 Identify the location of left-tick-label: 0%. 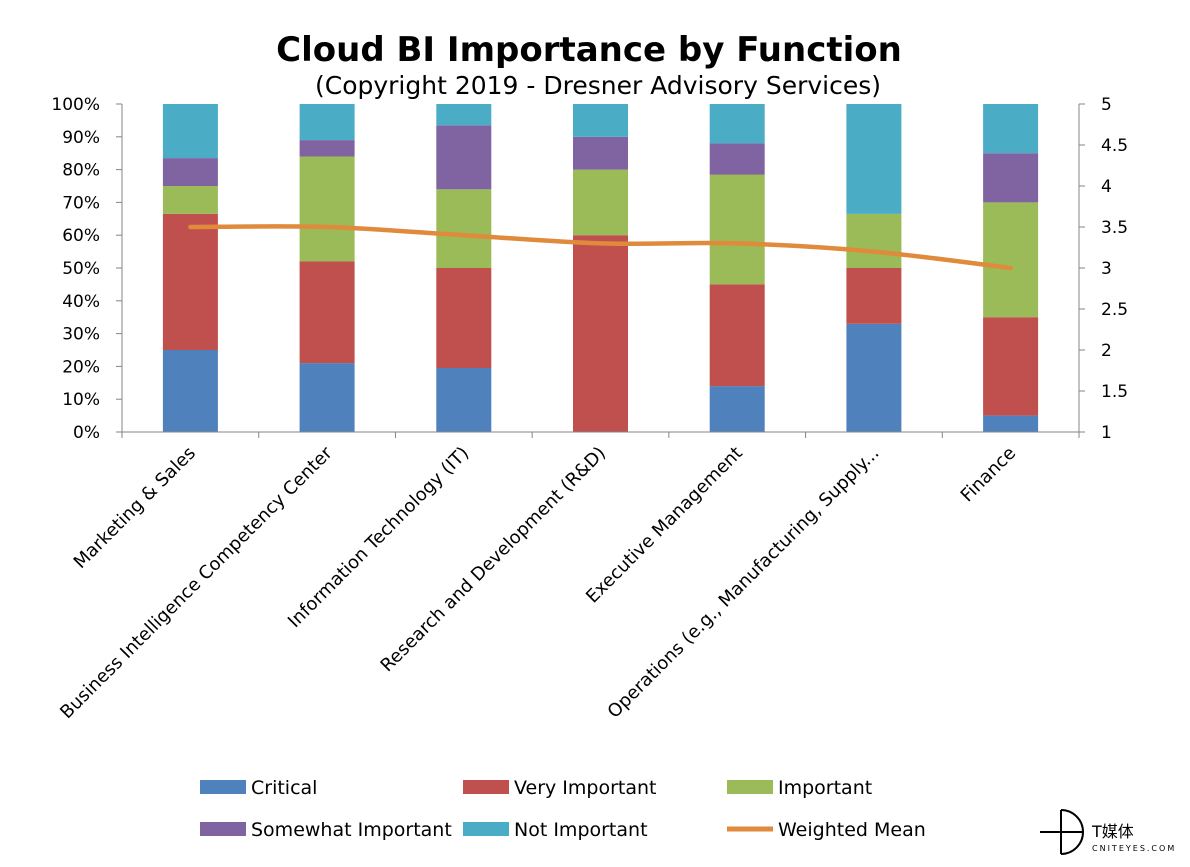
(86, 433).